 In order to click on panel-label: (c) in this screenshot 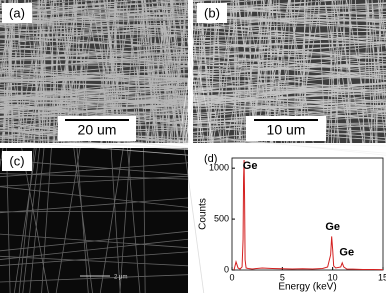, I will do `click(16, 160)`.